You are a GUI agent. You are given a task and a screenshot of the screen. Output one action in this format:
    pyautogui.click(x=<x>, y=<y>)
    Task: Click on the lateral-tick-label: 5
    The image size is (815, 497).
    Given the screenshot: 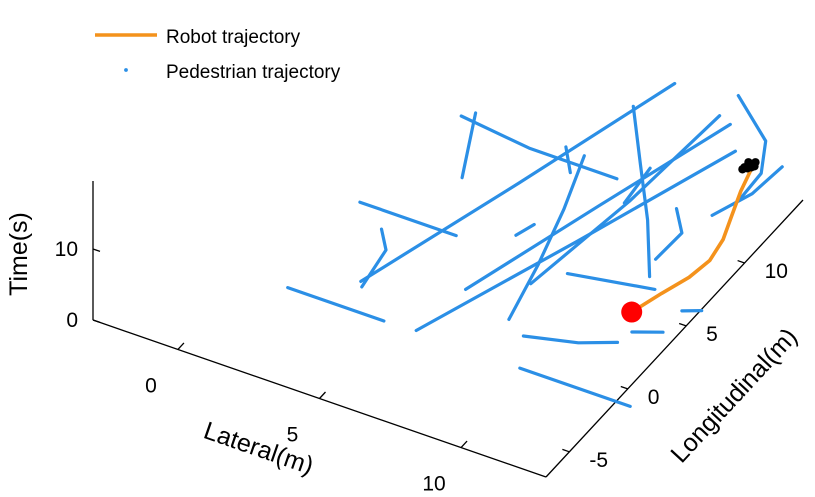 What is the action you would take?
    pyautogui.click(x=293, y=435)
    